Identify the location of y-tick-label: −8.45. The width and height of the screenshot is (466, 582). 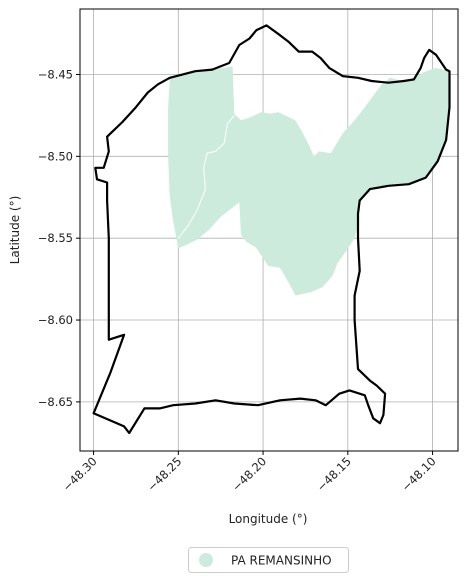
(55, 74).